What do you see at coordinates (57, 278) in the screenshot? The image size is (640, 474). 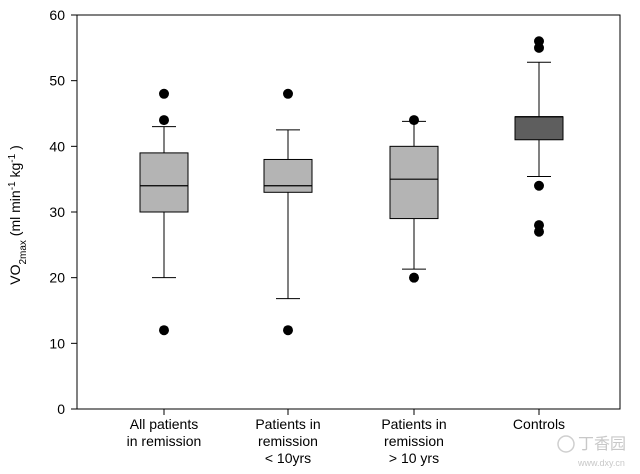 I see `y-tick-label: 20` at bounding box center [57, 278].